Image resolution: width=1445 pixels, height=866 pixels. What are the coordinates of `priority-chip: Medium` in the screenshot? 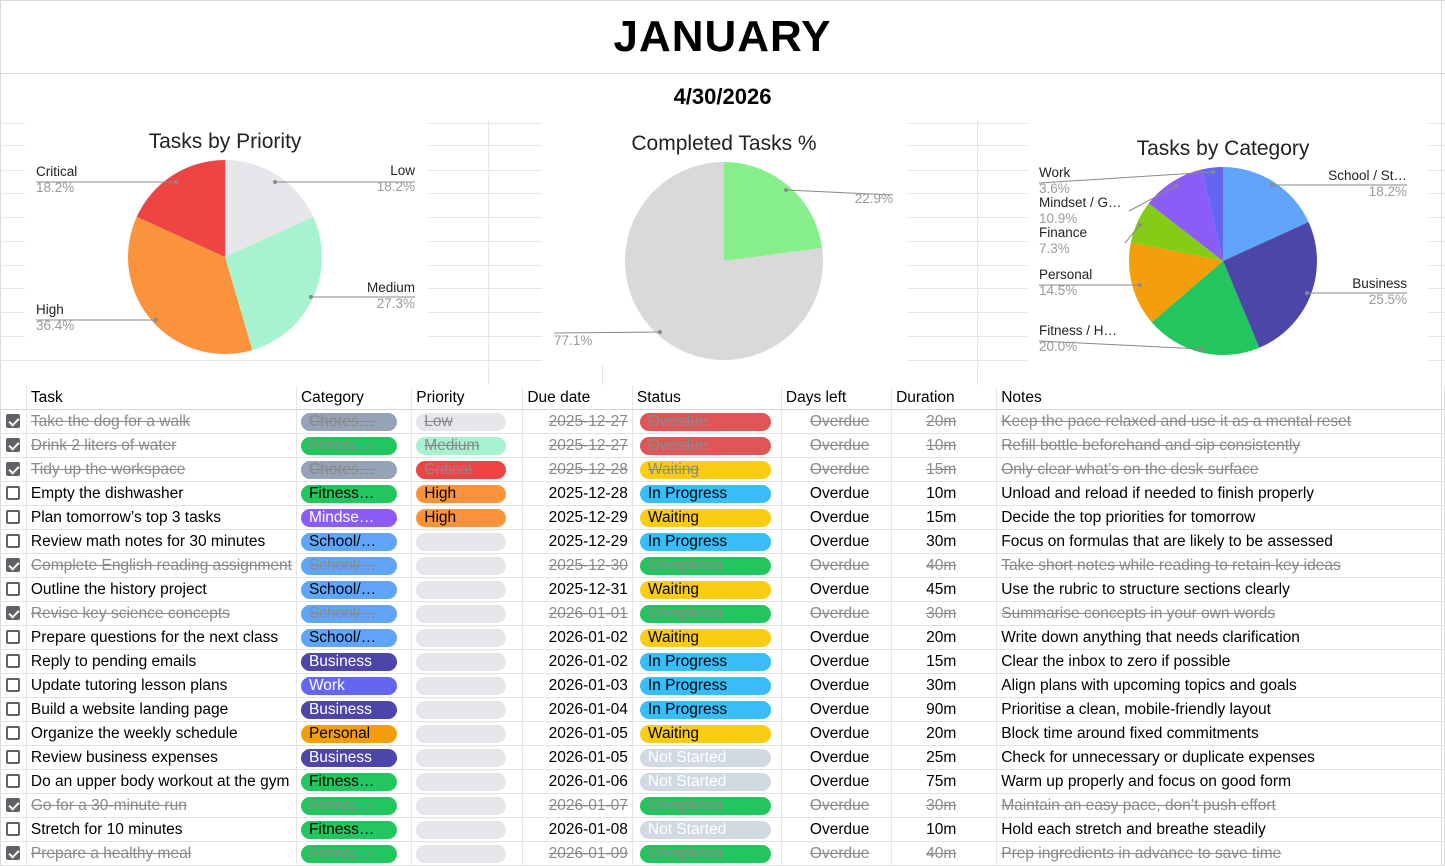 It's located at (461, 445).